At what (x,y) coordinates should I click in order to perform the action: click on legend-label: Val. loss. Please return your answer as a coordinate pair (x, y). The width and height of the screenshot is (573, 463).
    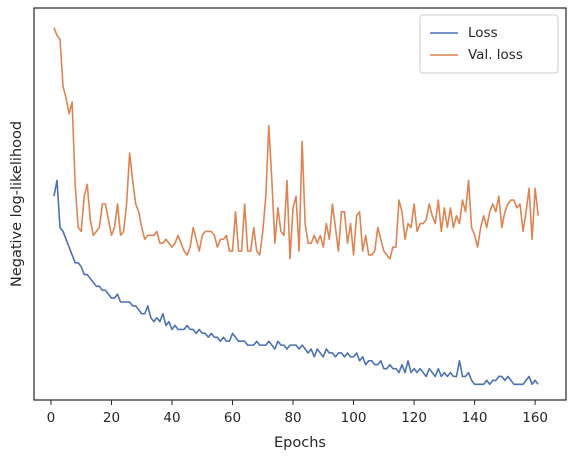
    Looking at the image, I should click on (495, 55).